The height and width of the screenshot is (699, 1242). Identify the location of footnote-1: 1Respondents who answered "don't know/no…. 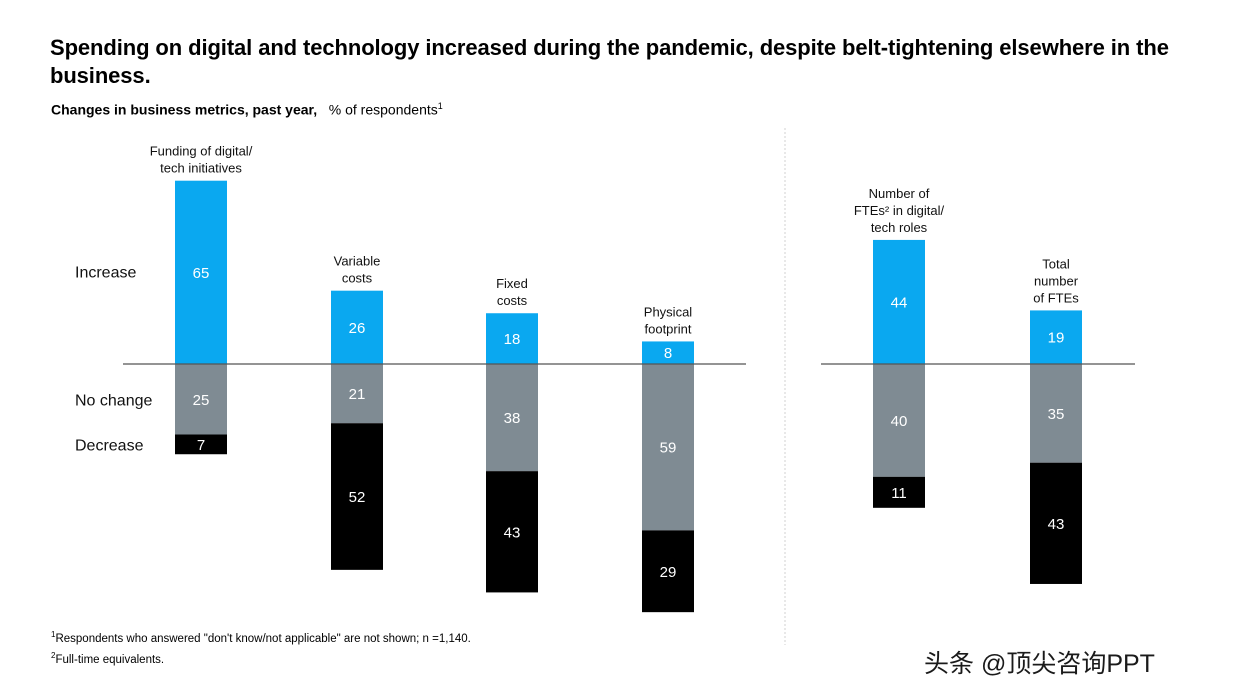
(261, 637).